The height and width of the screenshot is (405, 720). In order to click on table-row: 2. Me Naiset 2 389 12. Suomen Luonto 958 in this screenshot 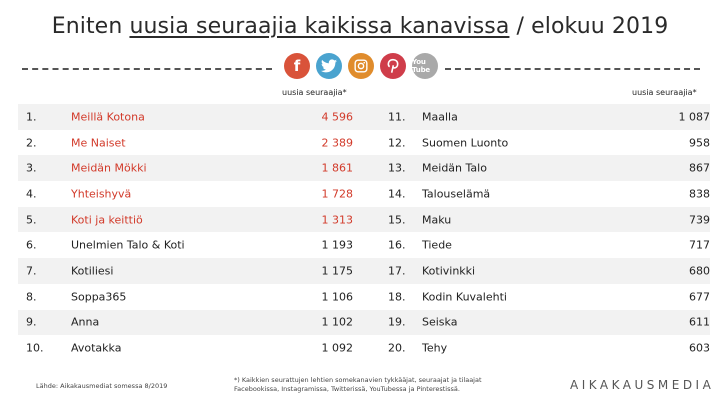, I will do `click(364, 143)`.